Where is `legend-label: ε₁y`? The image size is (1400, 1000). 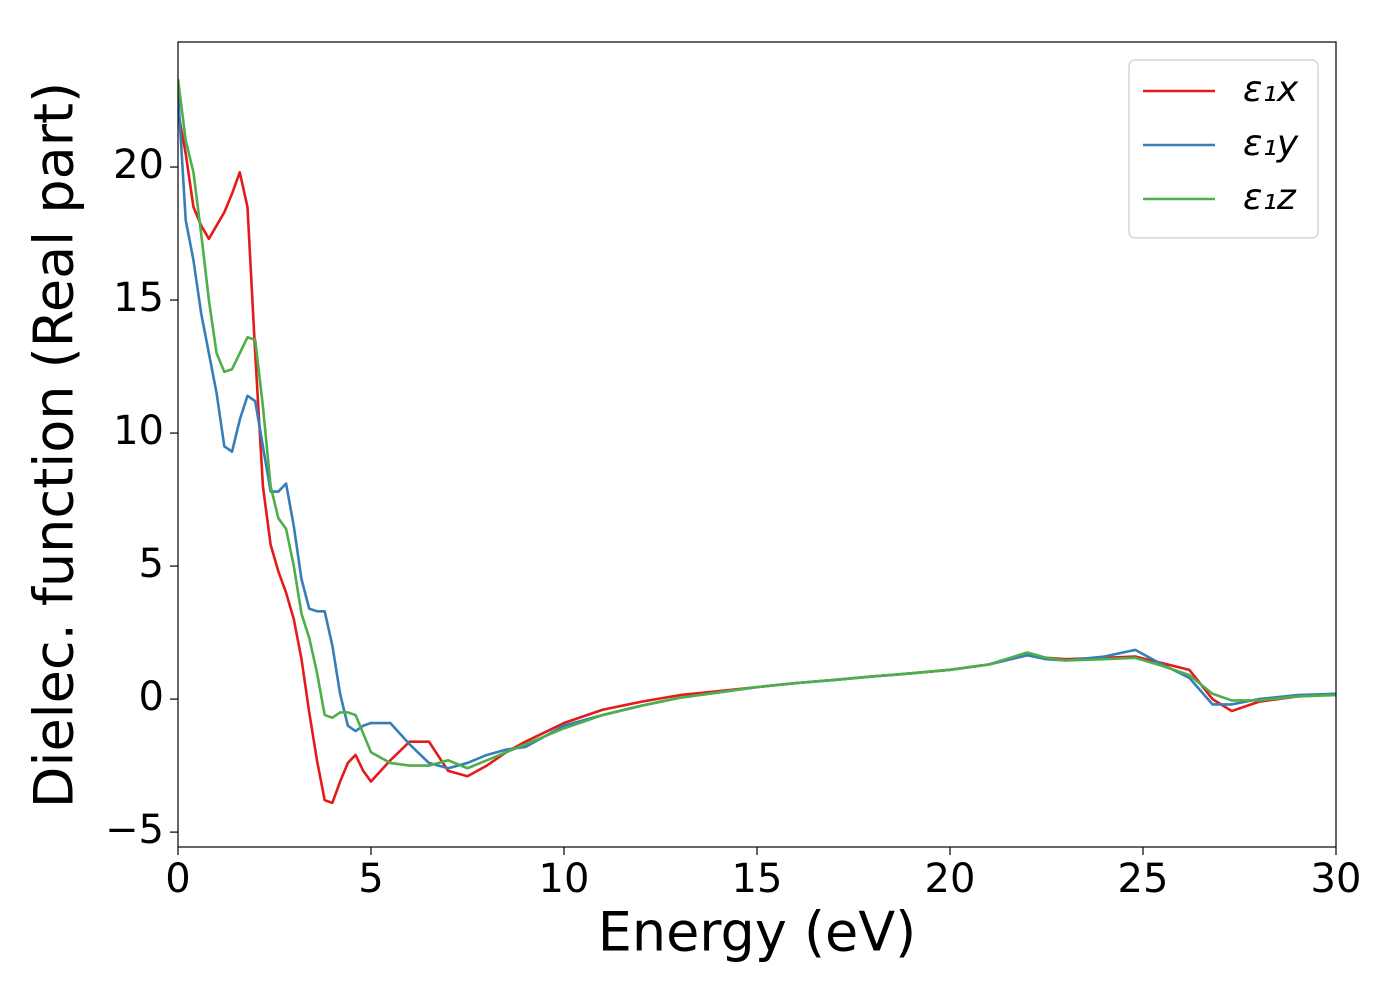 legend-label: ε₁y is located at coordinates (1271, 143).